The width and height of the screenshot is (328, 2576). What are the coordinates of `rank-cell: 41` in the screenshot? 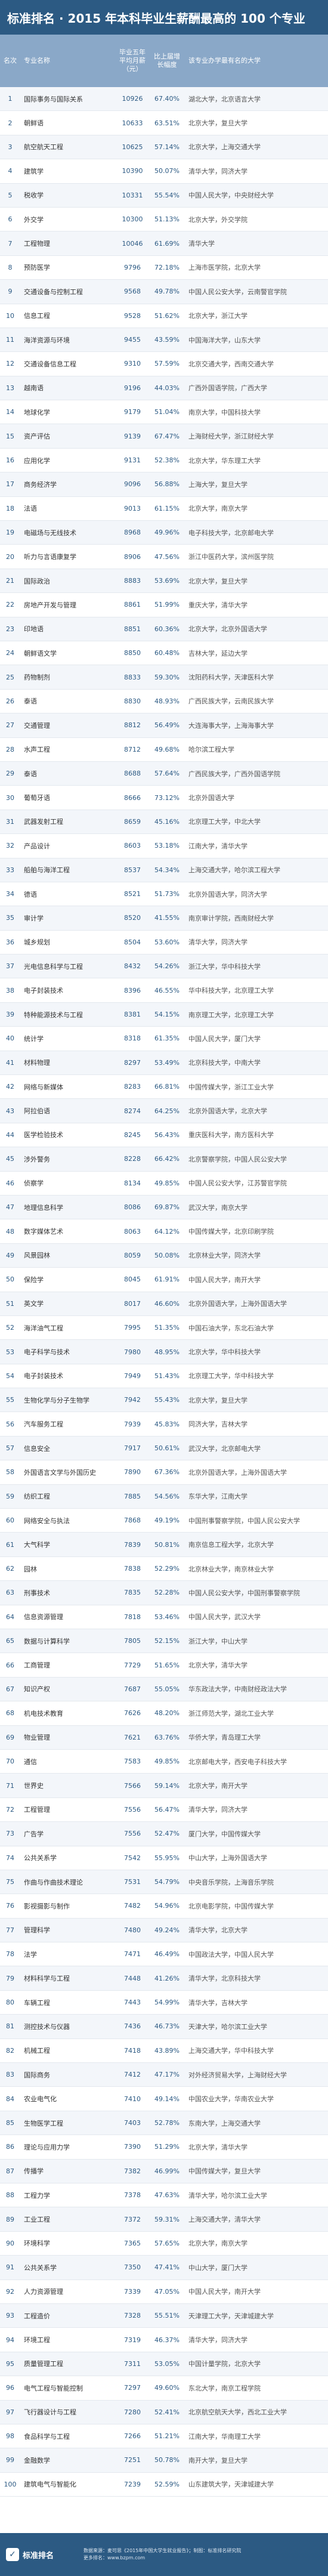 It's located at (10, 1062).